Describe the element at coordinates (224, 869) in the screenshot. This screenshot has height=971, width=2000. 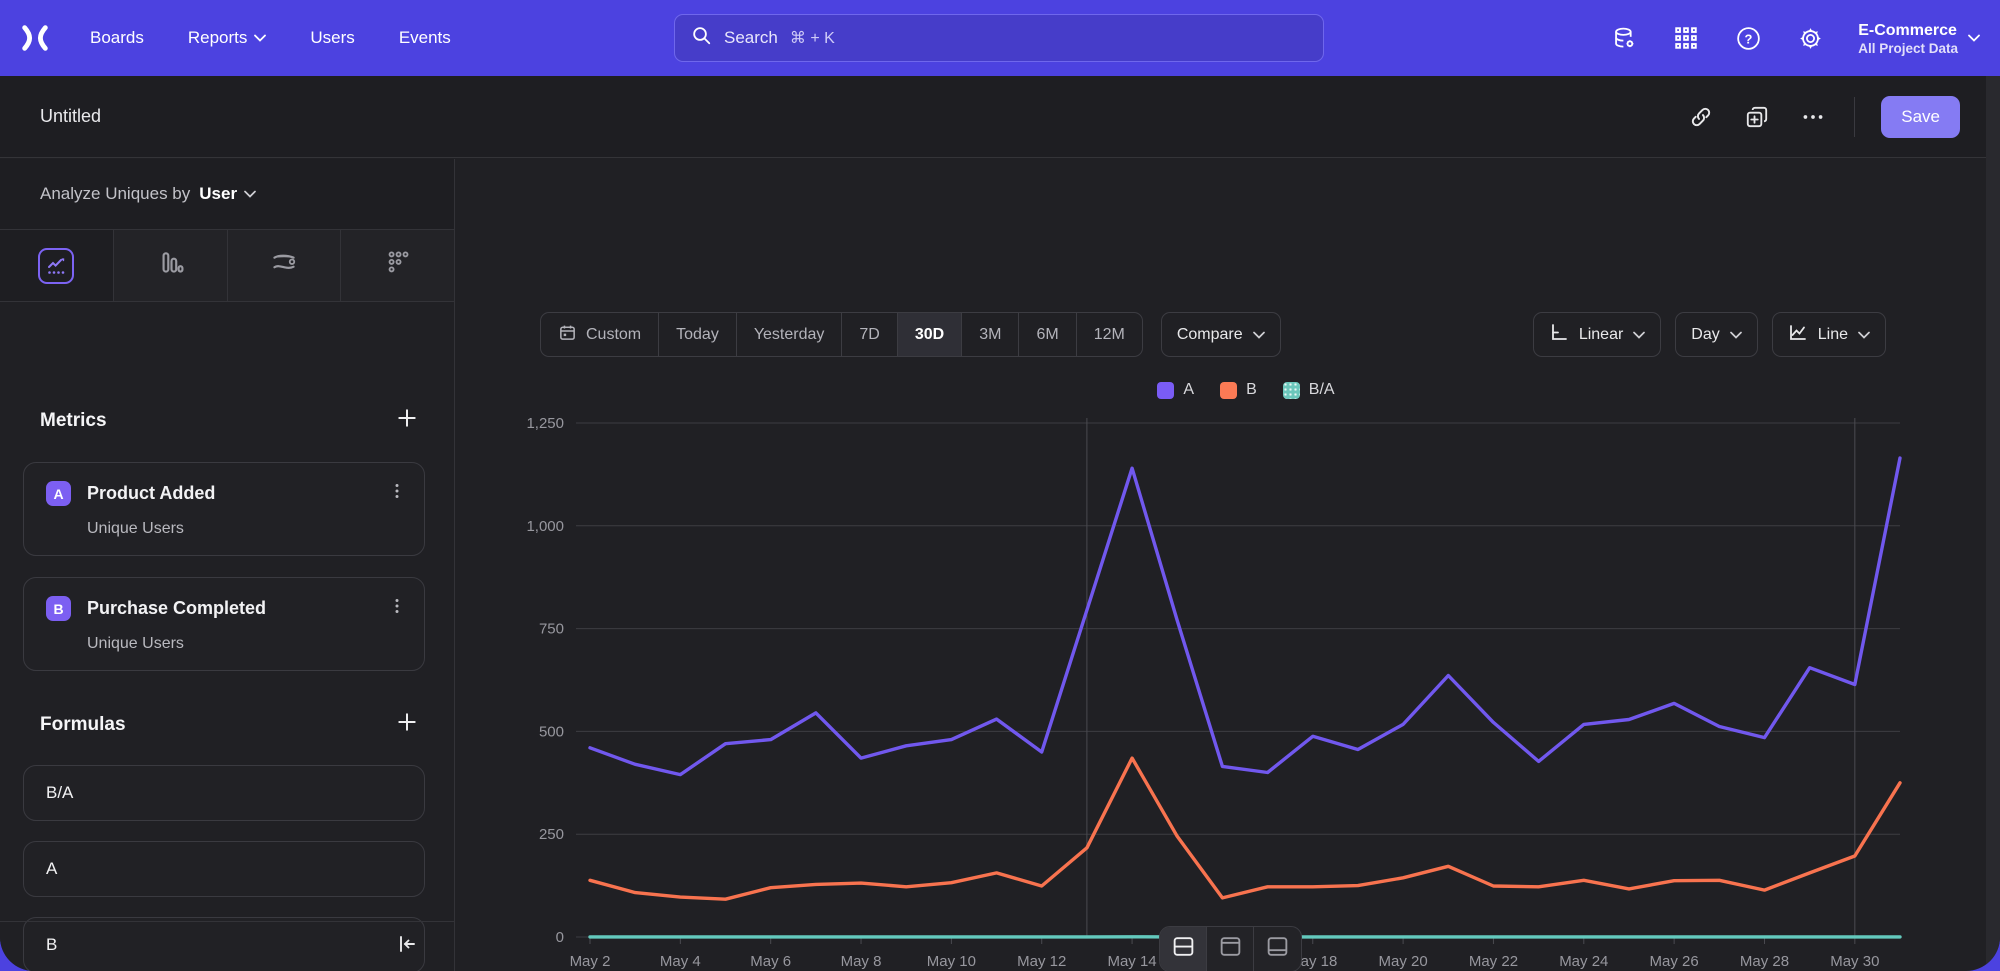
I see `formula-card: A` at that location.